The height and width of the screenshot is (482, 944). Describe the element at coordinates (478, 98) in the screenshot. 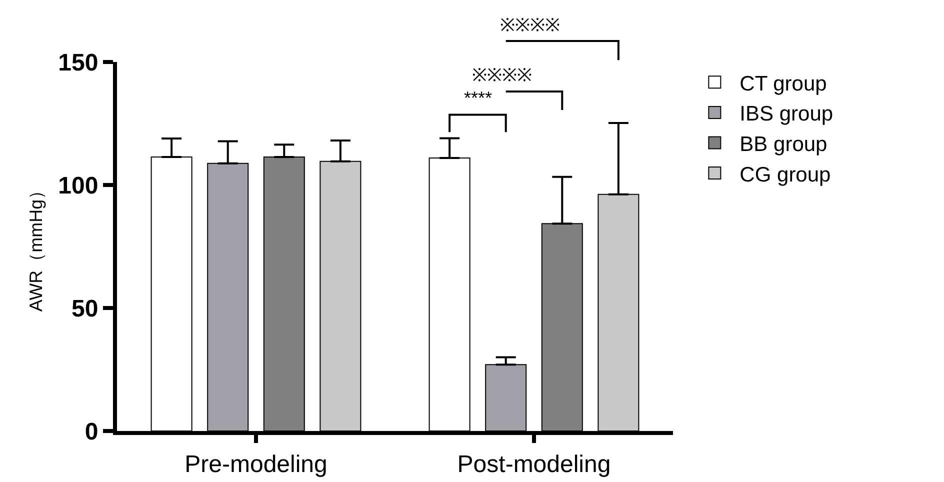

I see `annotation: ****` at that location.